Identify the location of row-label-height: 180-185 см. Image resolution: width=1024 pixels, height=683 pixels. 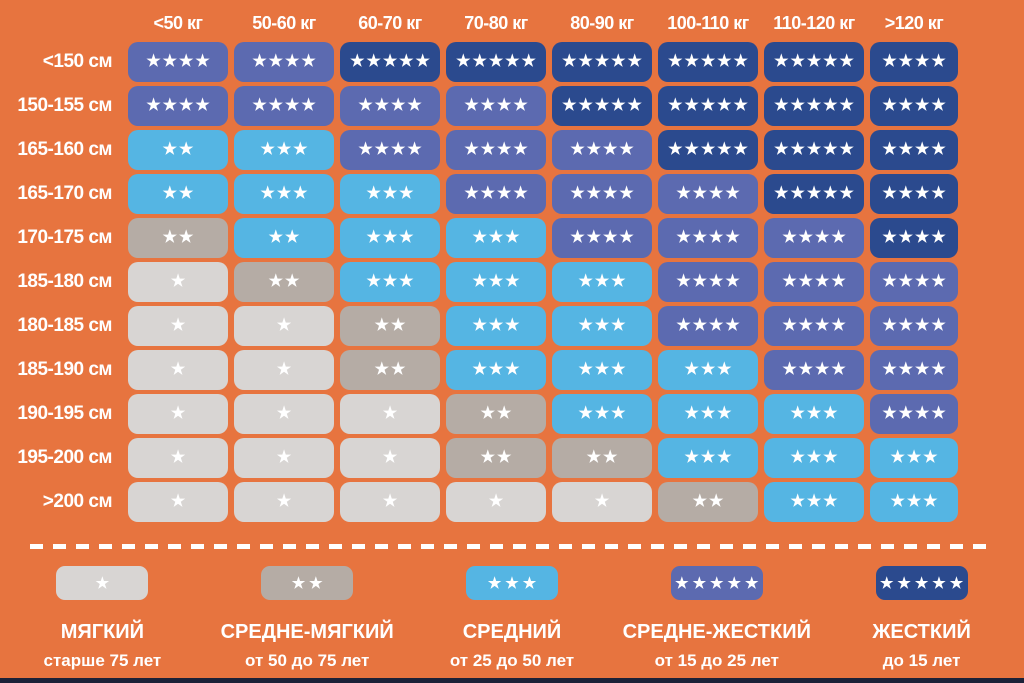
(64, 325).